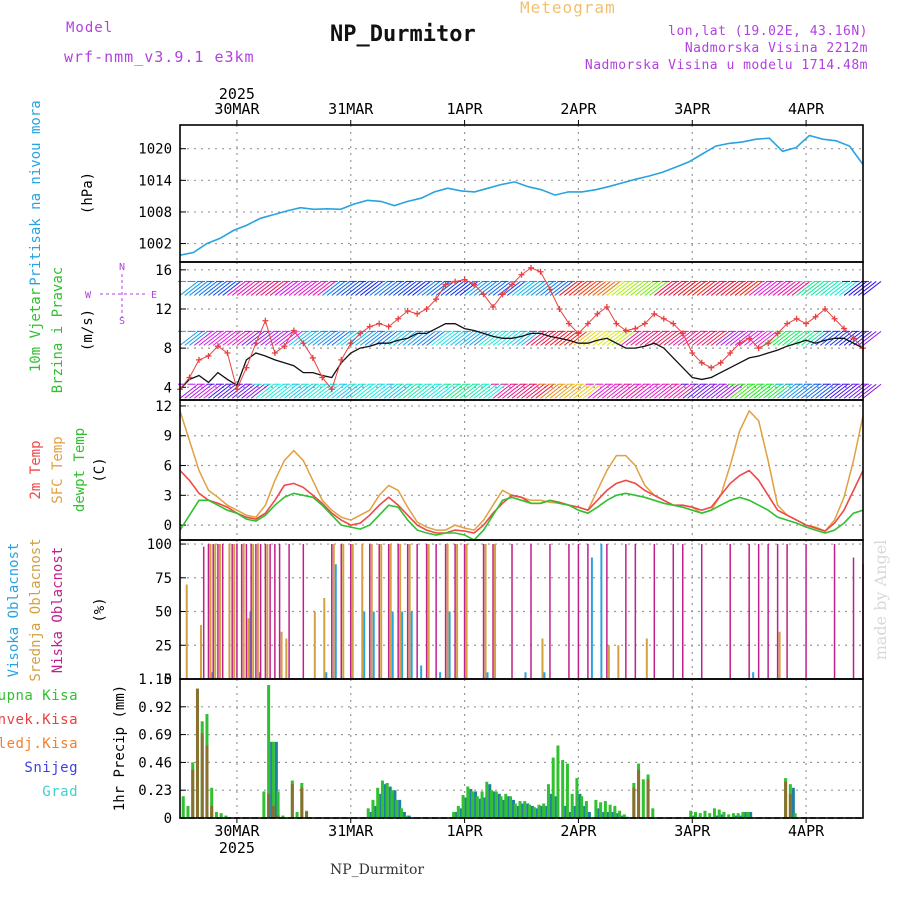 This screenshot has height=900, width=900. What do you see at coordinates (806, 831) in the screenshot?
I see `day-label-bottom: 4APR` at bounding box center [806, 831].